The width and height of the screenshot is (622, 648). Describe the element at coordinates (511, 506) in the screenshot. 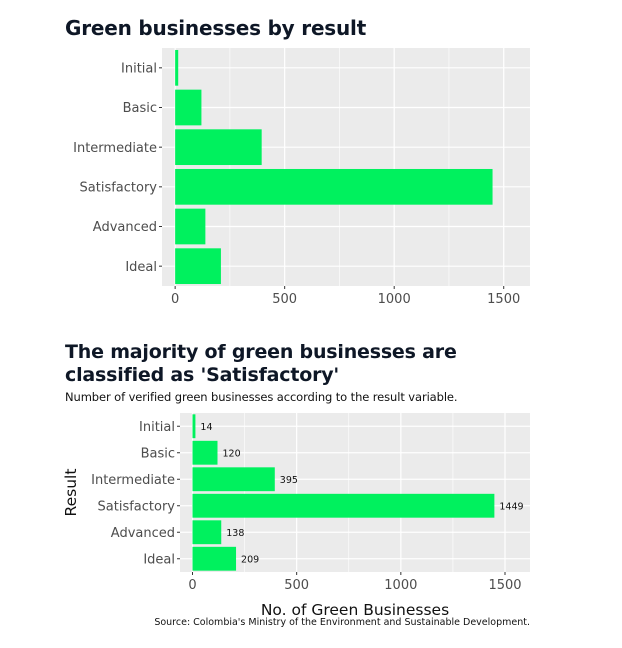

I see `data-label: 1449` at that location.